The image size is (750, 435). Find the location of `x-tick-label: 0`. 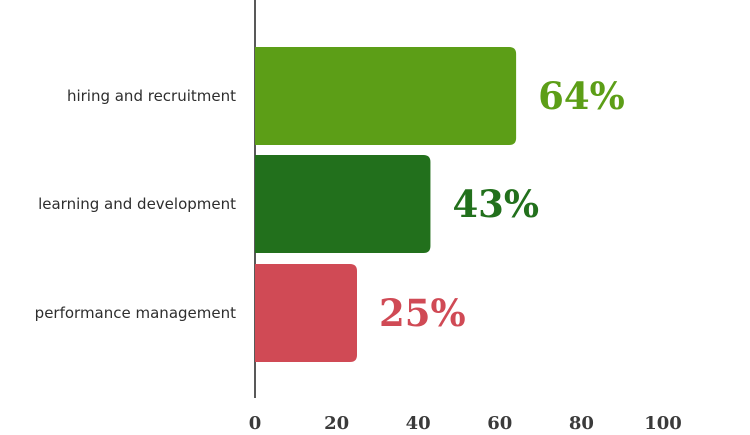

x-tick-label: 0 is located at coordinates (255, 423).